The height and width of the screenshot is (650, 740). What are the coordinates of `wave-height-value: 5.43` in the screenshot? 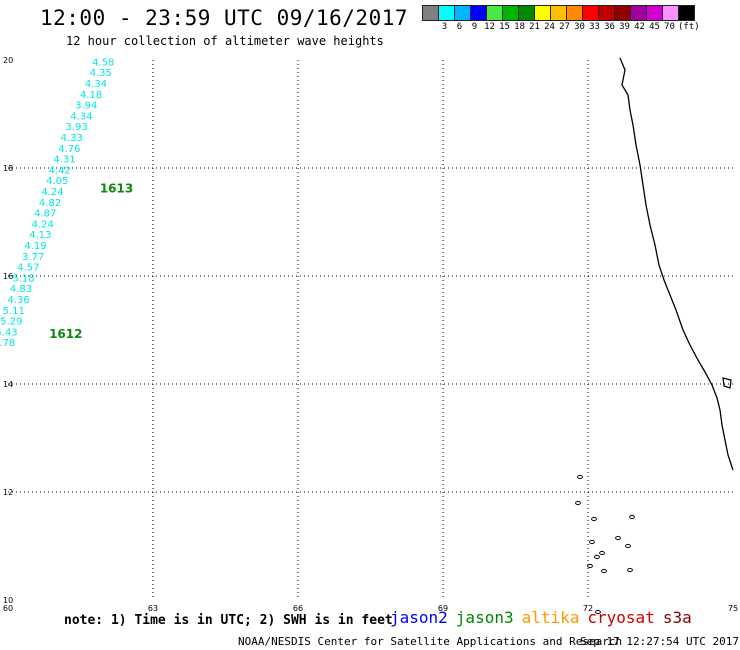 It's located at (9, 332).